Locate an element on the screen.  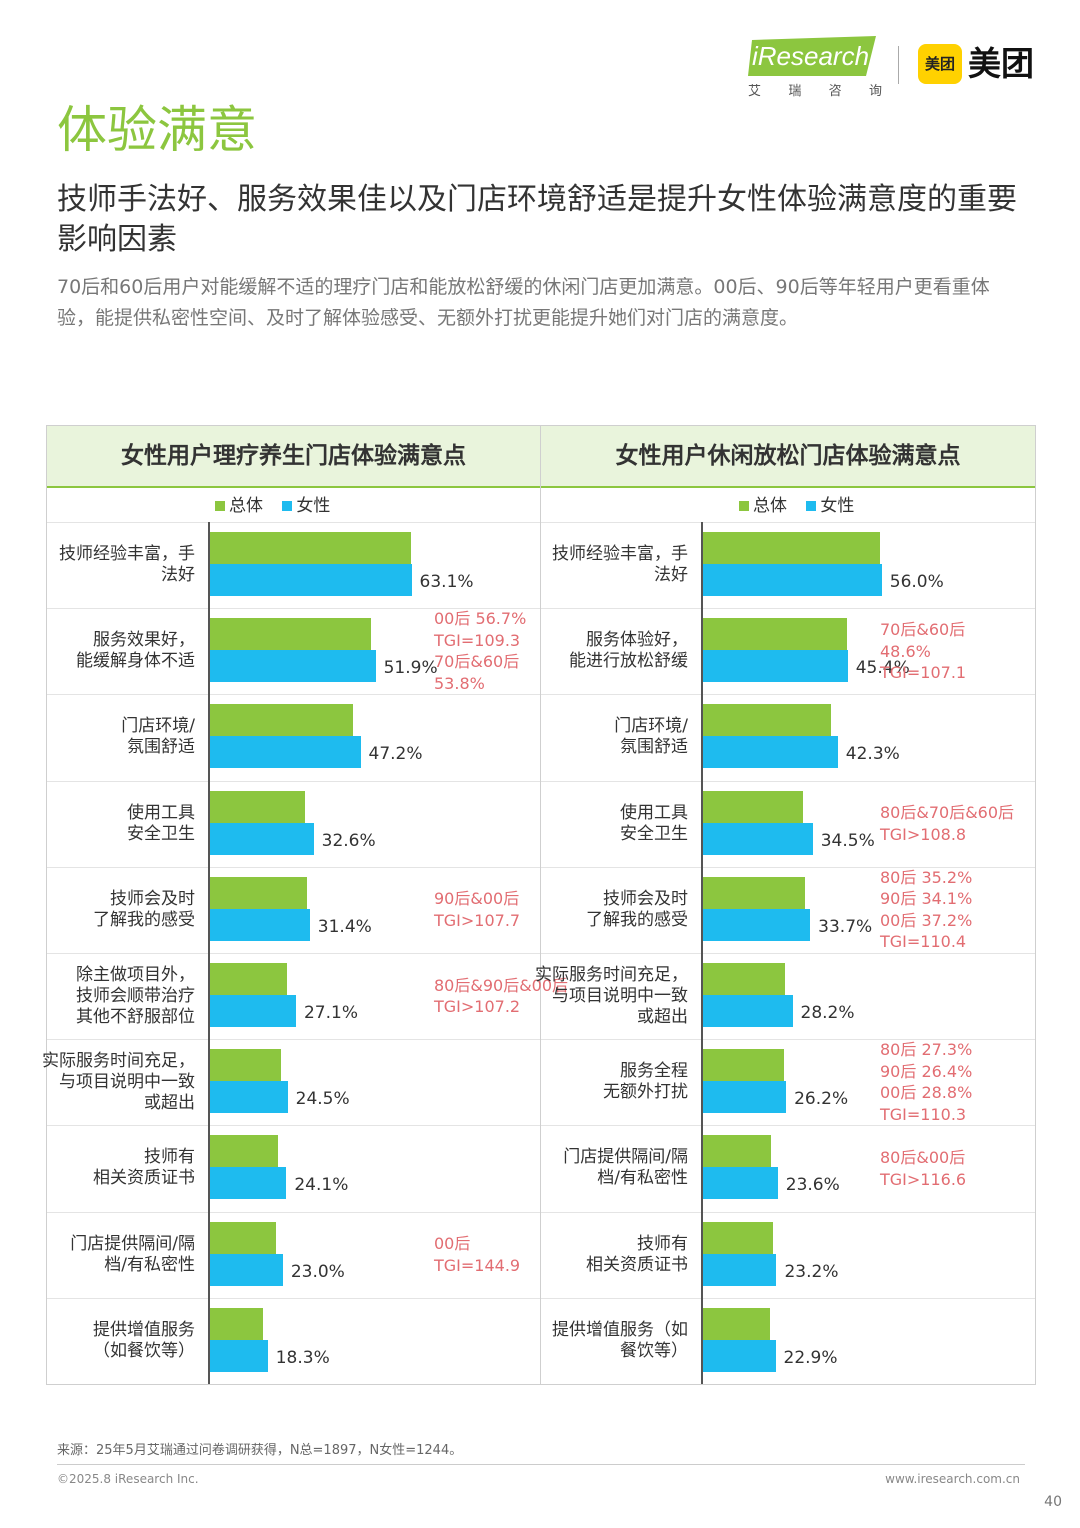
iresearch-logo-text: iResearch is located at coordinates (811, 56).